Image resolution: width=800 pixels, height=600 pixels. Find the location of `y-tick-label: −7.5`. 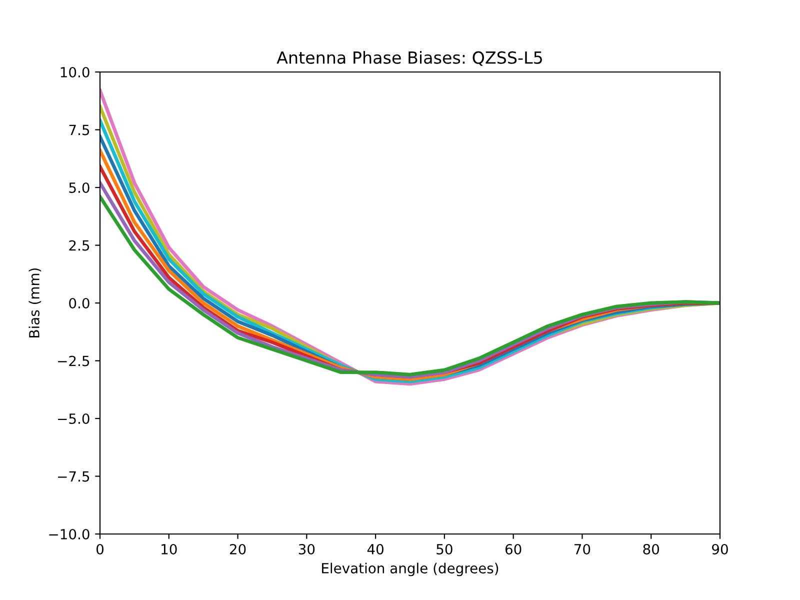

y-tick-label: −7.5 is located at coordinates (74, 476).